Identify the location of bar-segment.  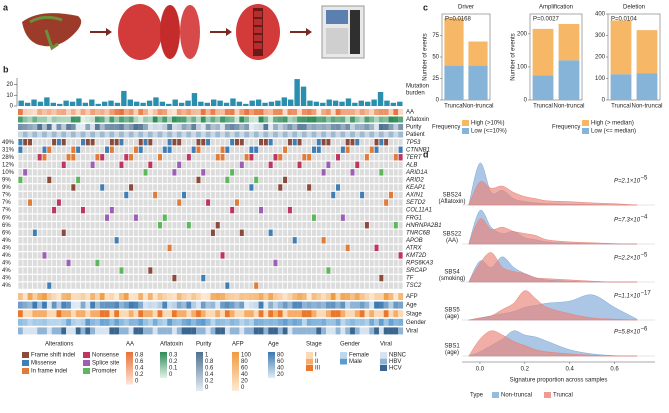
(454, 82).